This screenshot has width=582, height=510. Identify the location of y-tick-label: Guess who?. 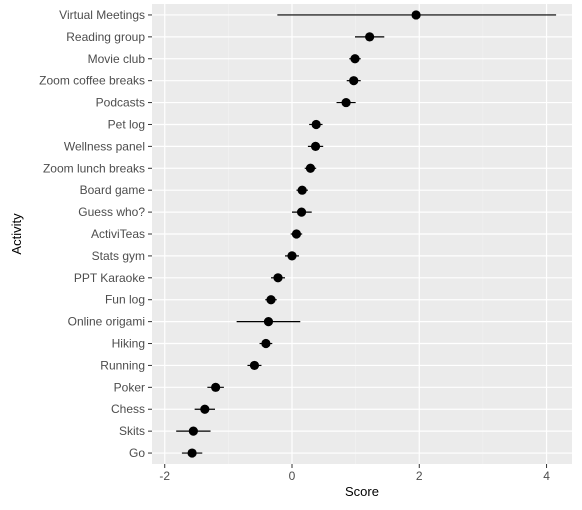
(111, 212).